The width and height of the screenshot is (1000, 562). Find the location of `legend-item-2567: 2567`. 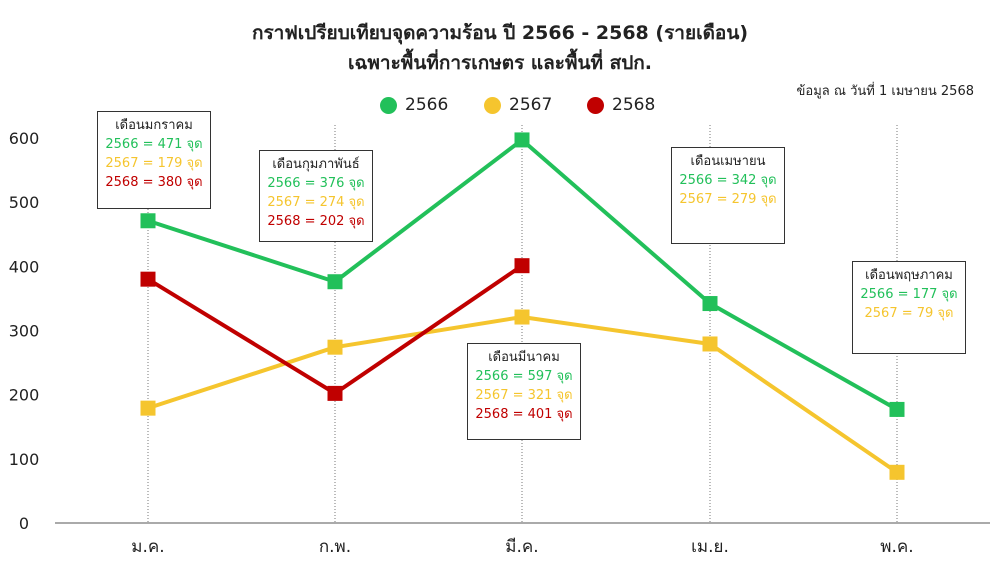

legend-item-2567: 2567 is located at coordinates (518, 105).